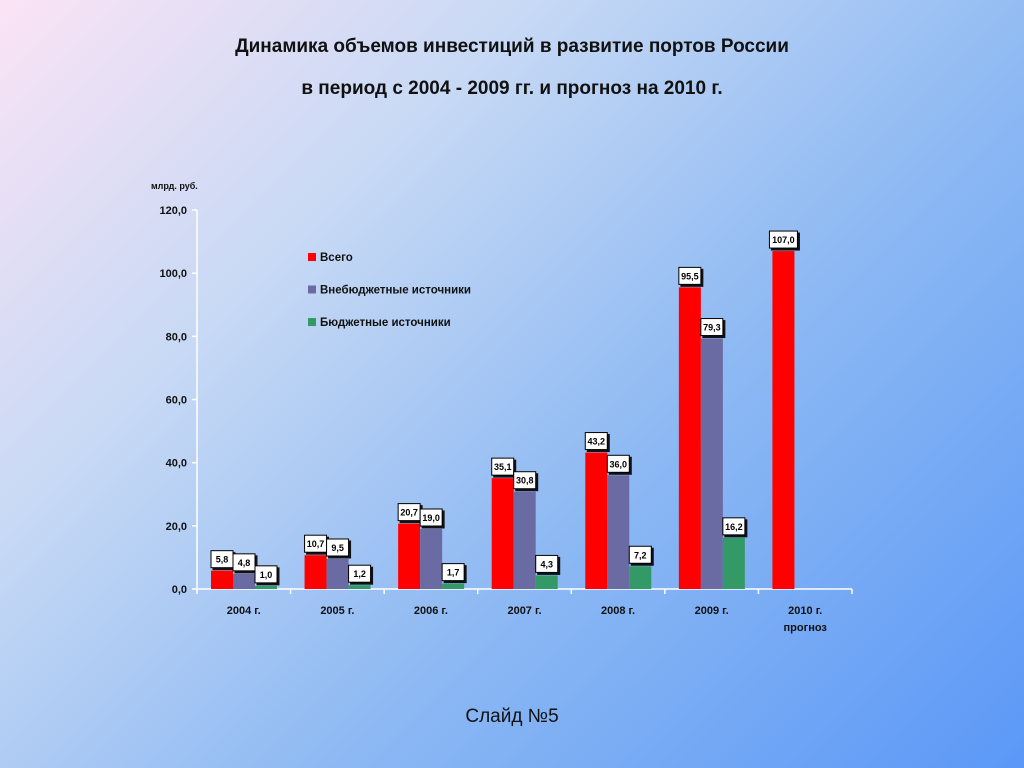  I want to click on data-label: 4,8, so click(244, 563).